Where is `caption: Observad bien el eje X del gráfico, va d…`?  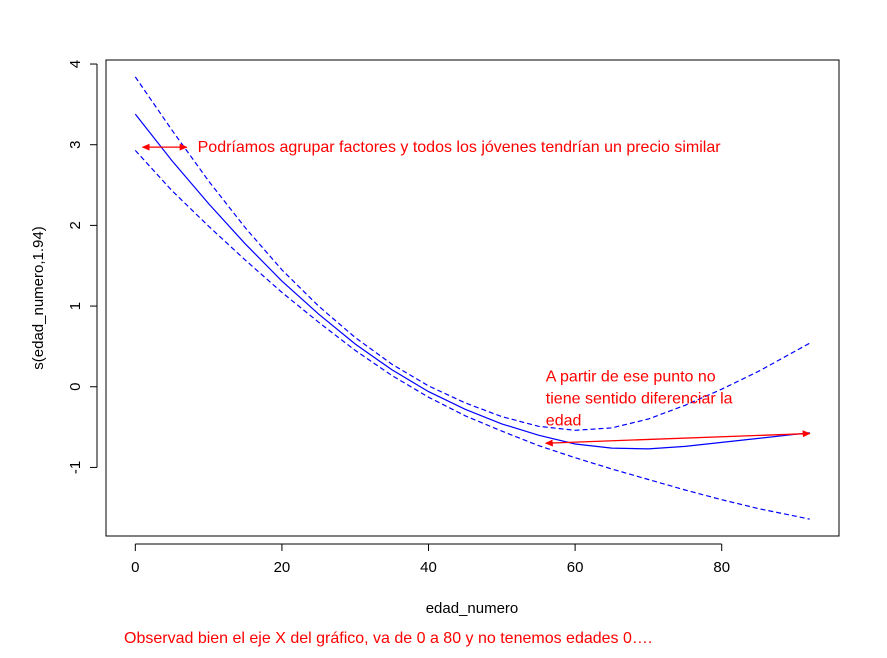 caption: Observad bien el eje X del gráfico, va d… is located at coordinates (388, 638).